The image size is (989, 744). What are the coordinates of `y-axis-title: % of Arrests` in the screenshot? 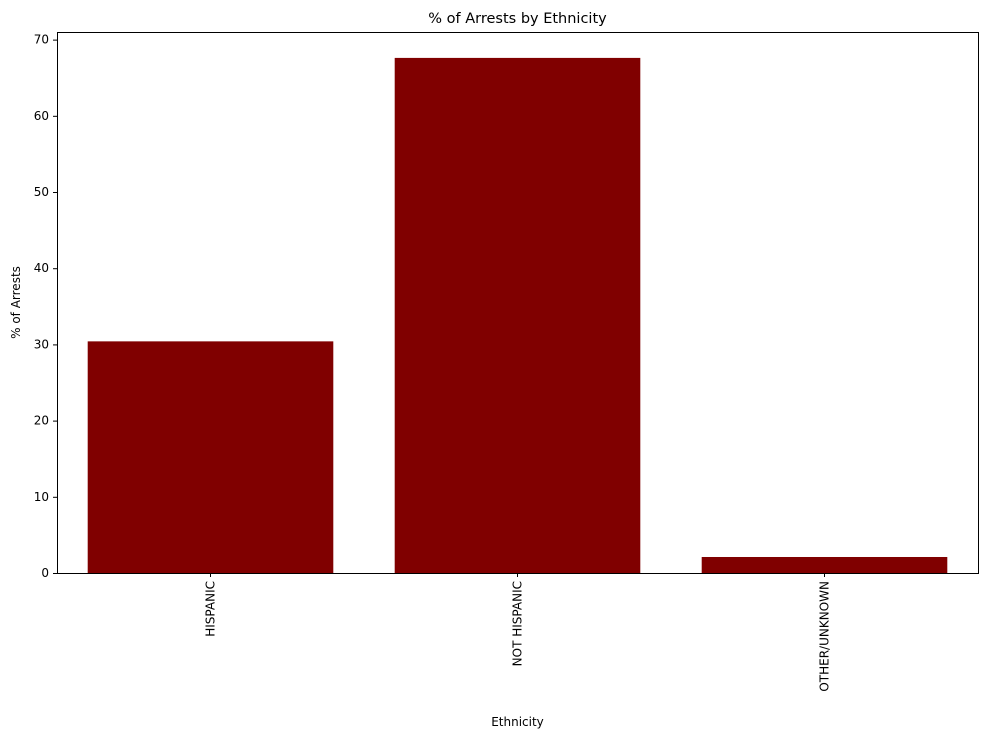 It's located at (16, 302).